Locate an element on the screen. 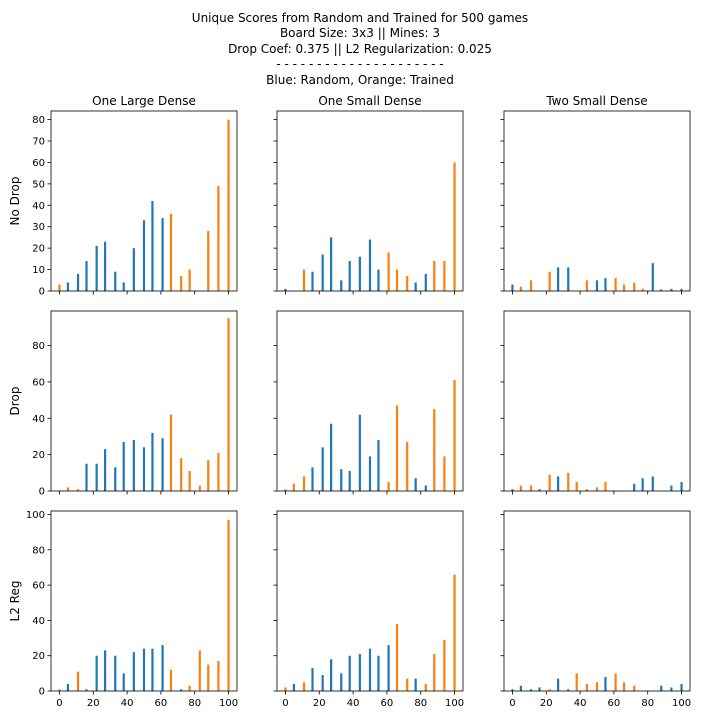  y-tick-label: 30 is located at coordinates (38, 227).